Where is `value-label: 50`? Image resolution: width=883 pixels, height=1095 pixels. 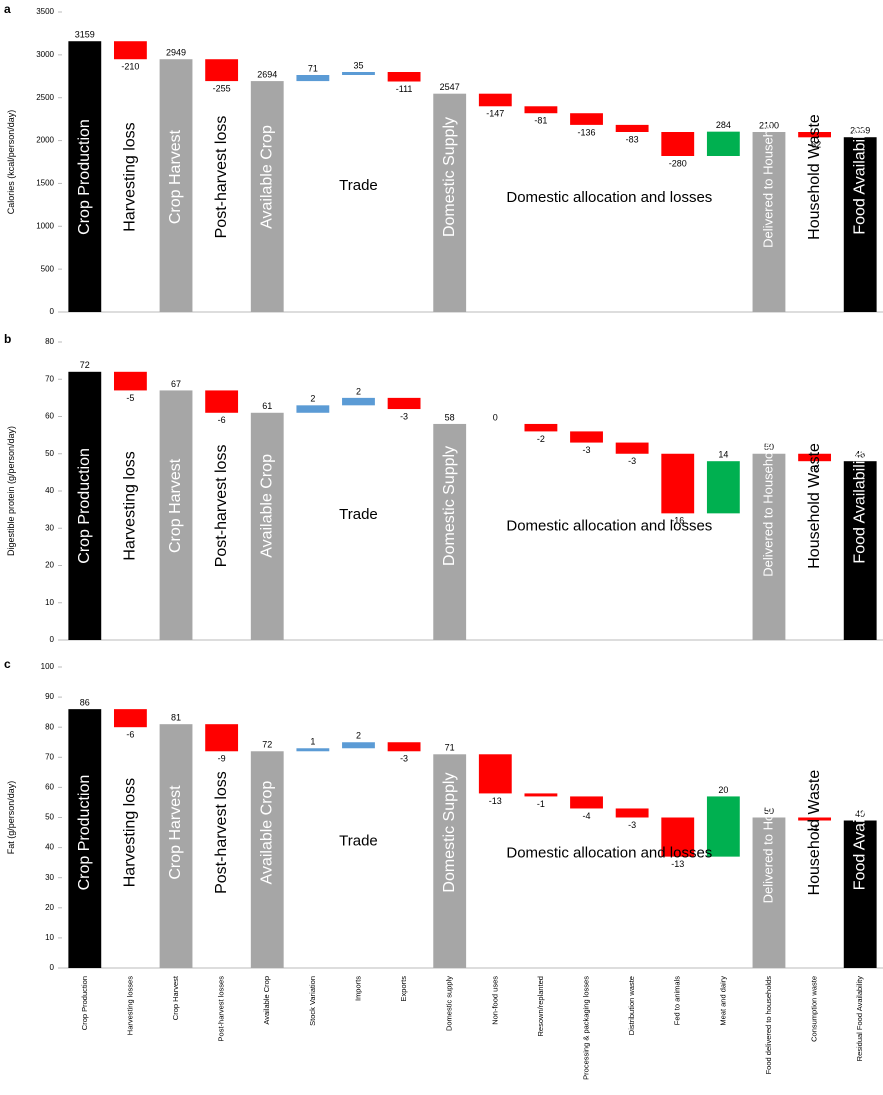
value-label: 50 is located at coordinates (769, 447).